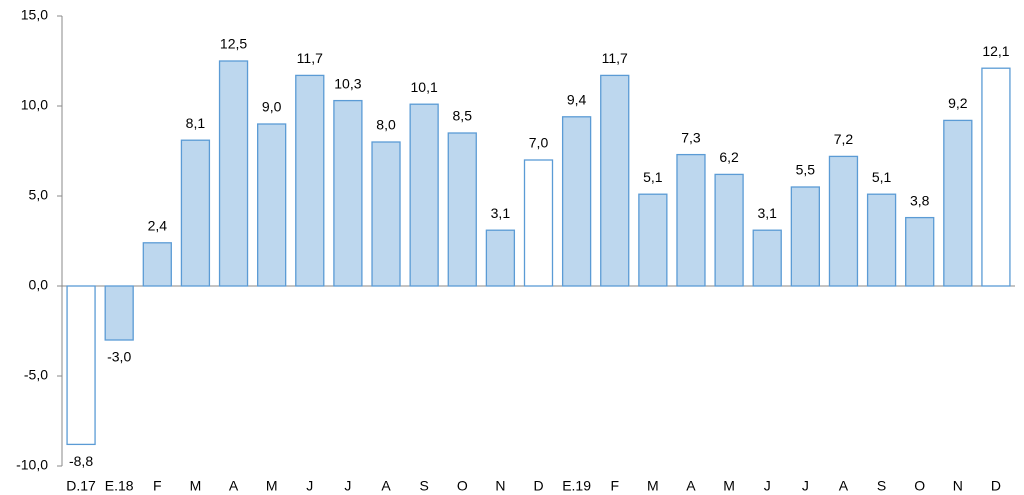 This screenshot has width=1024, height=495. I want to click on value-label: 9,4, so click(577, 100).